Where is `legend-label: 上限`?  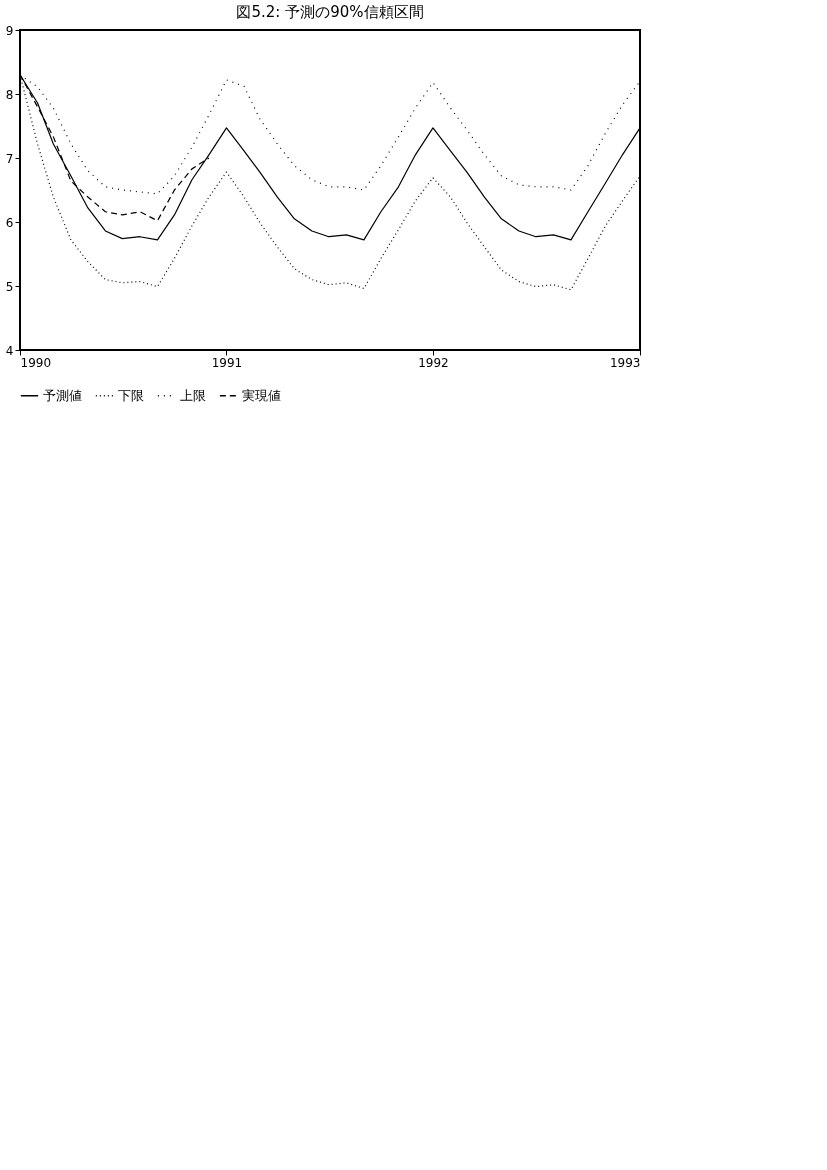
legend-label: 上限 is located at coordinates (193, 395).